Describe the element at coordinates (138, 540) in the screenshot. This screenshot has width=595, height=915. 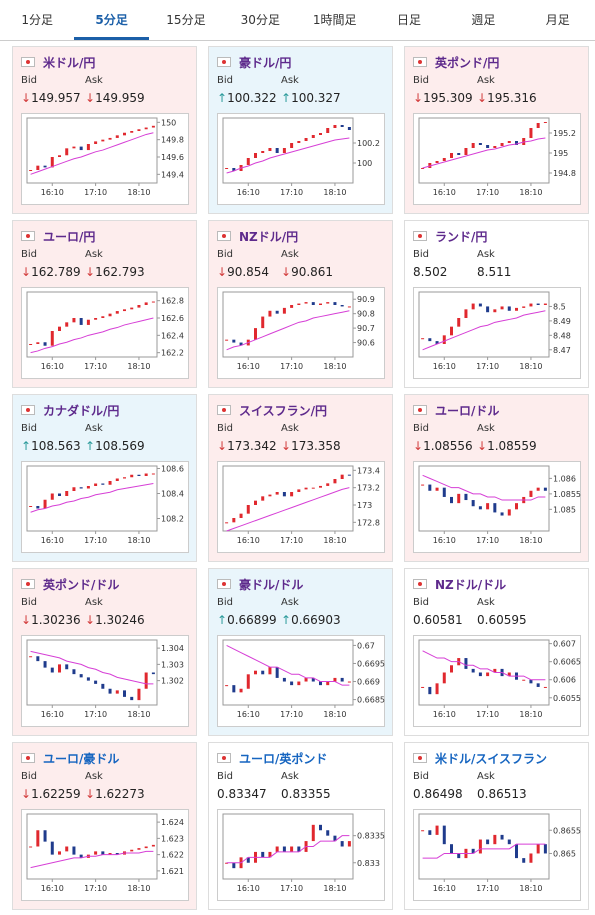
I see `x-tick-label: 18:10` at that location.